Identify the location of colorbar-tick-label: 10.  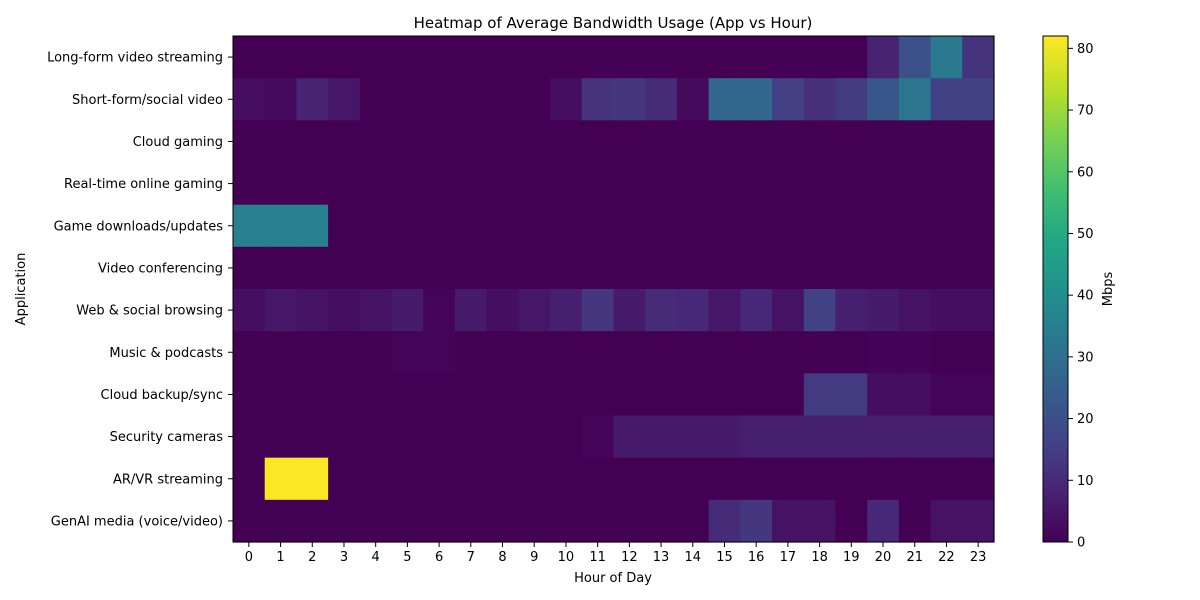
(1085, 481).